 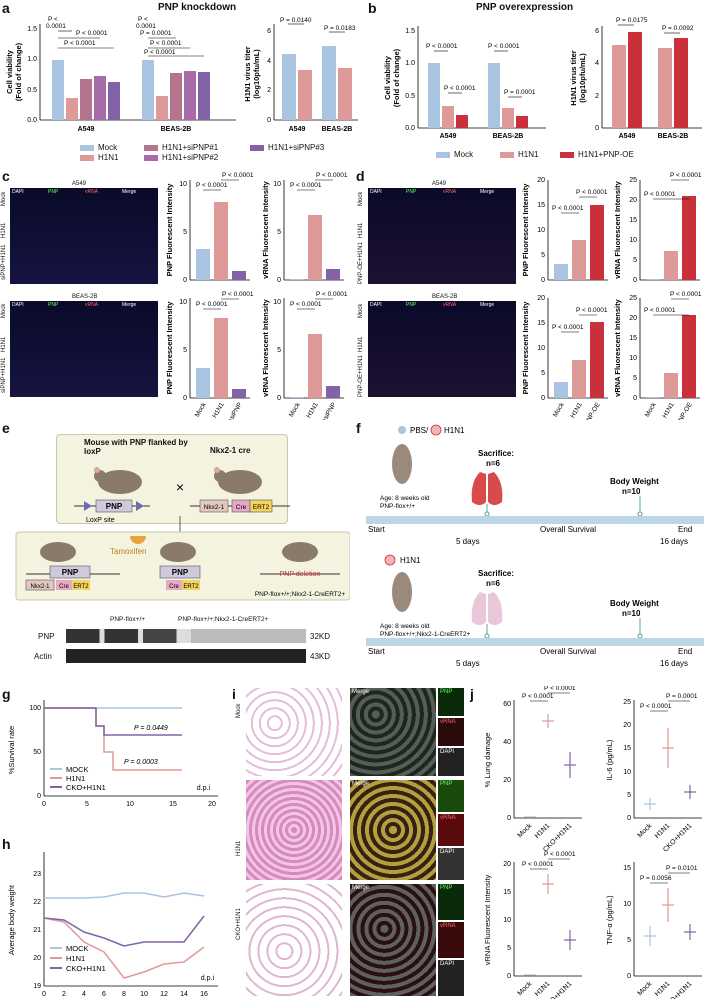 I want to click on e-blot-actin-label: Actin, so click(x=43, y=656).